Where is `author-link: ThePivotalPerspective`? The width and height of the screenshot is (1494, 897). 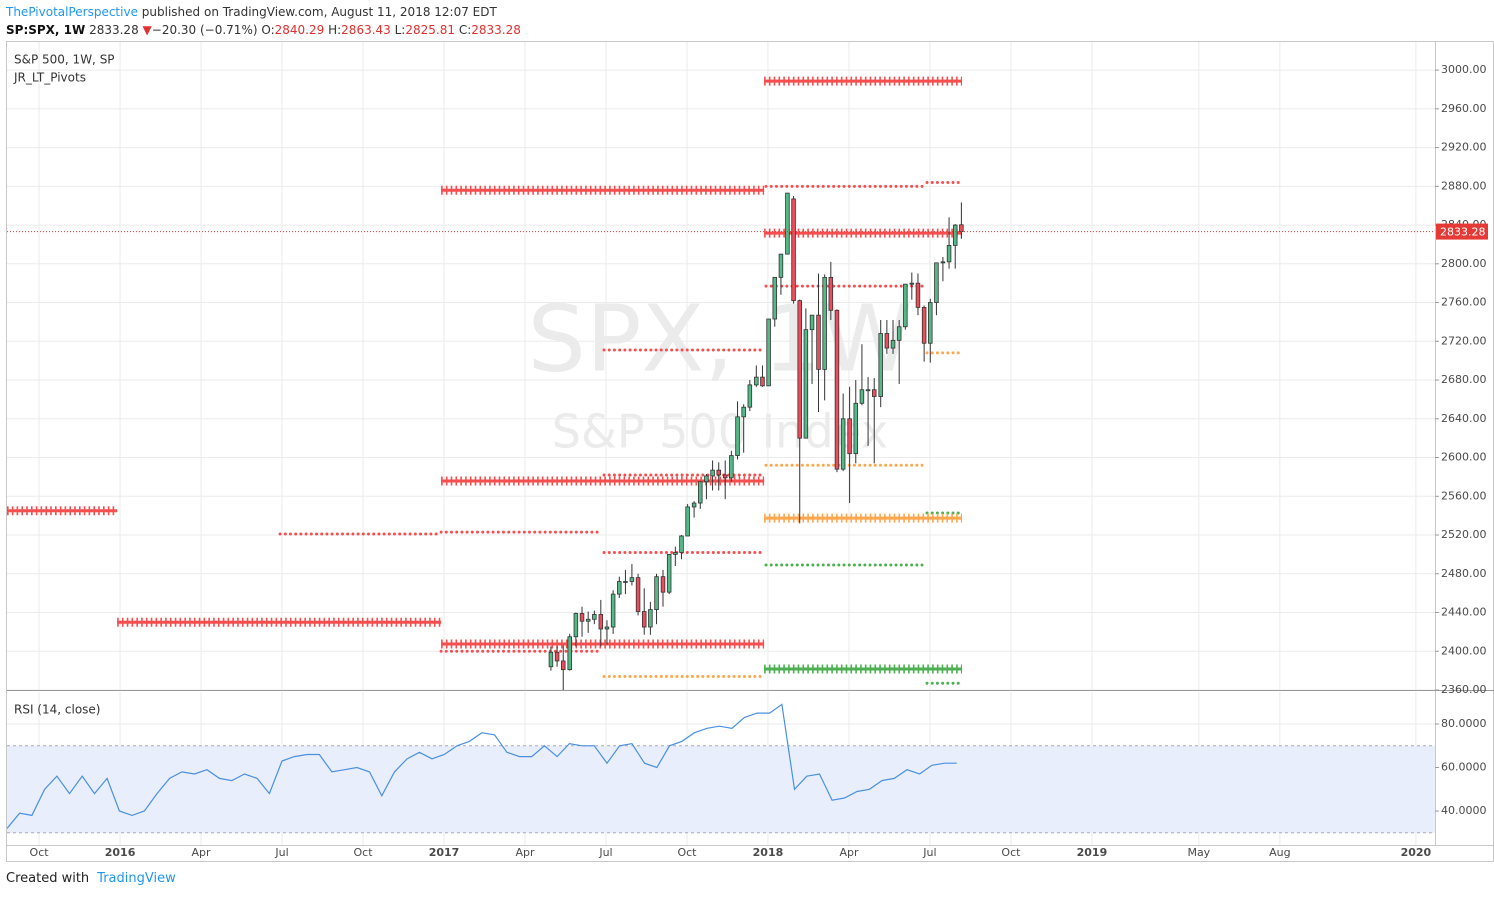
author-link: ThePivotalPerspective is located at coordinates (72, 12).